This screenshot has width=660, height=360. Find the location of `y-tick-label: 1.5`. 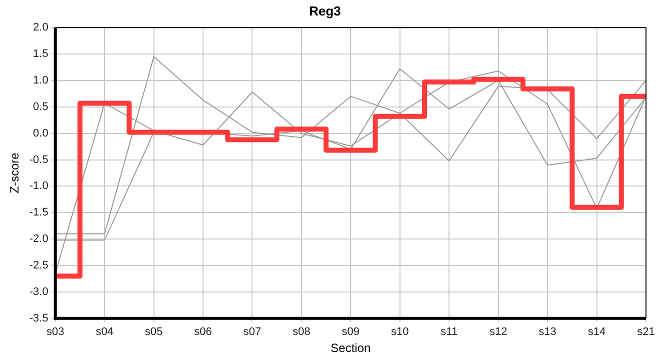

y-tick-label: 1.5 is located at coordinates (40, 54).